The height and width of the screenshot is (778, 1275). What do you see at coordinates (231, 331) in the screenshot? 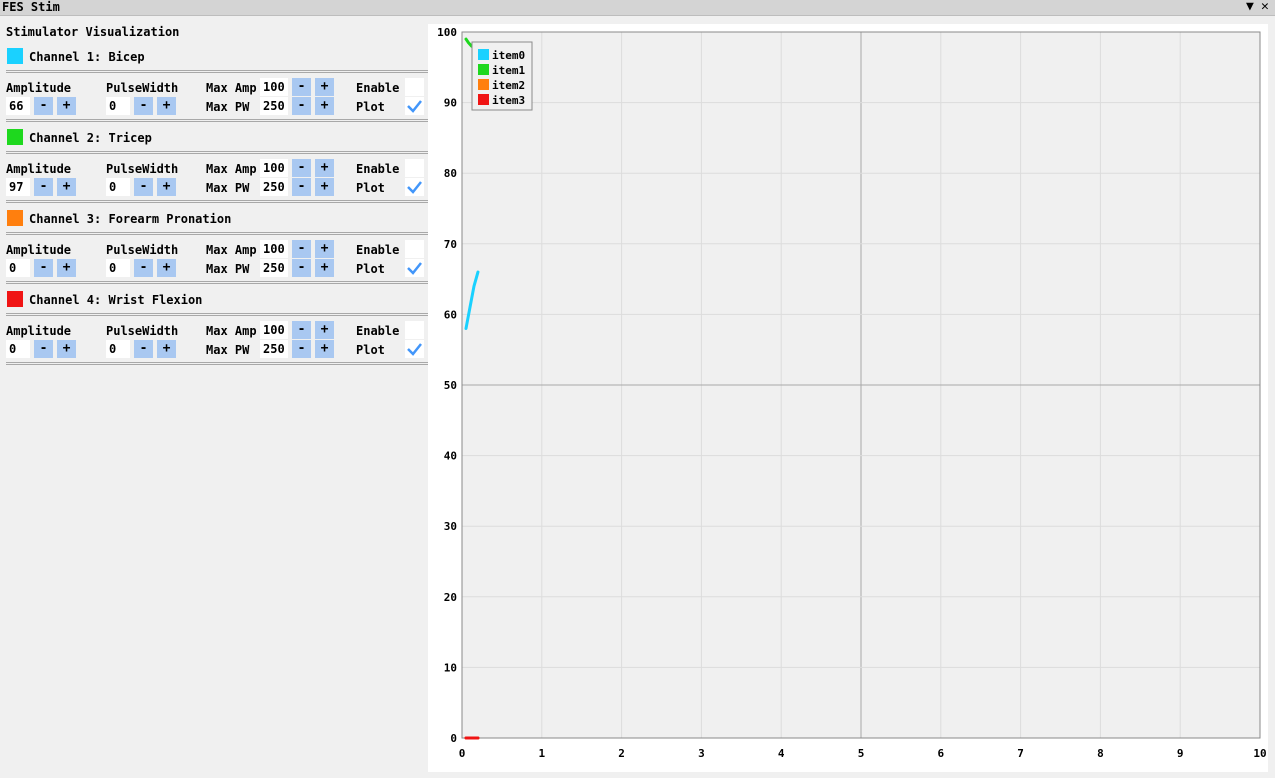
I see `max-amp-label: Max Amp` at bounding box center [231, 331].